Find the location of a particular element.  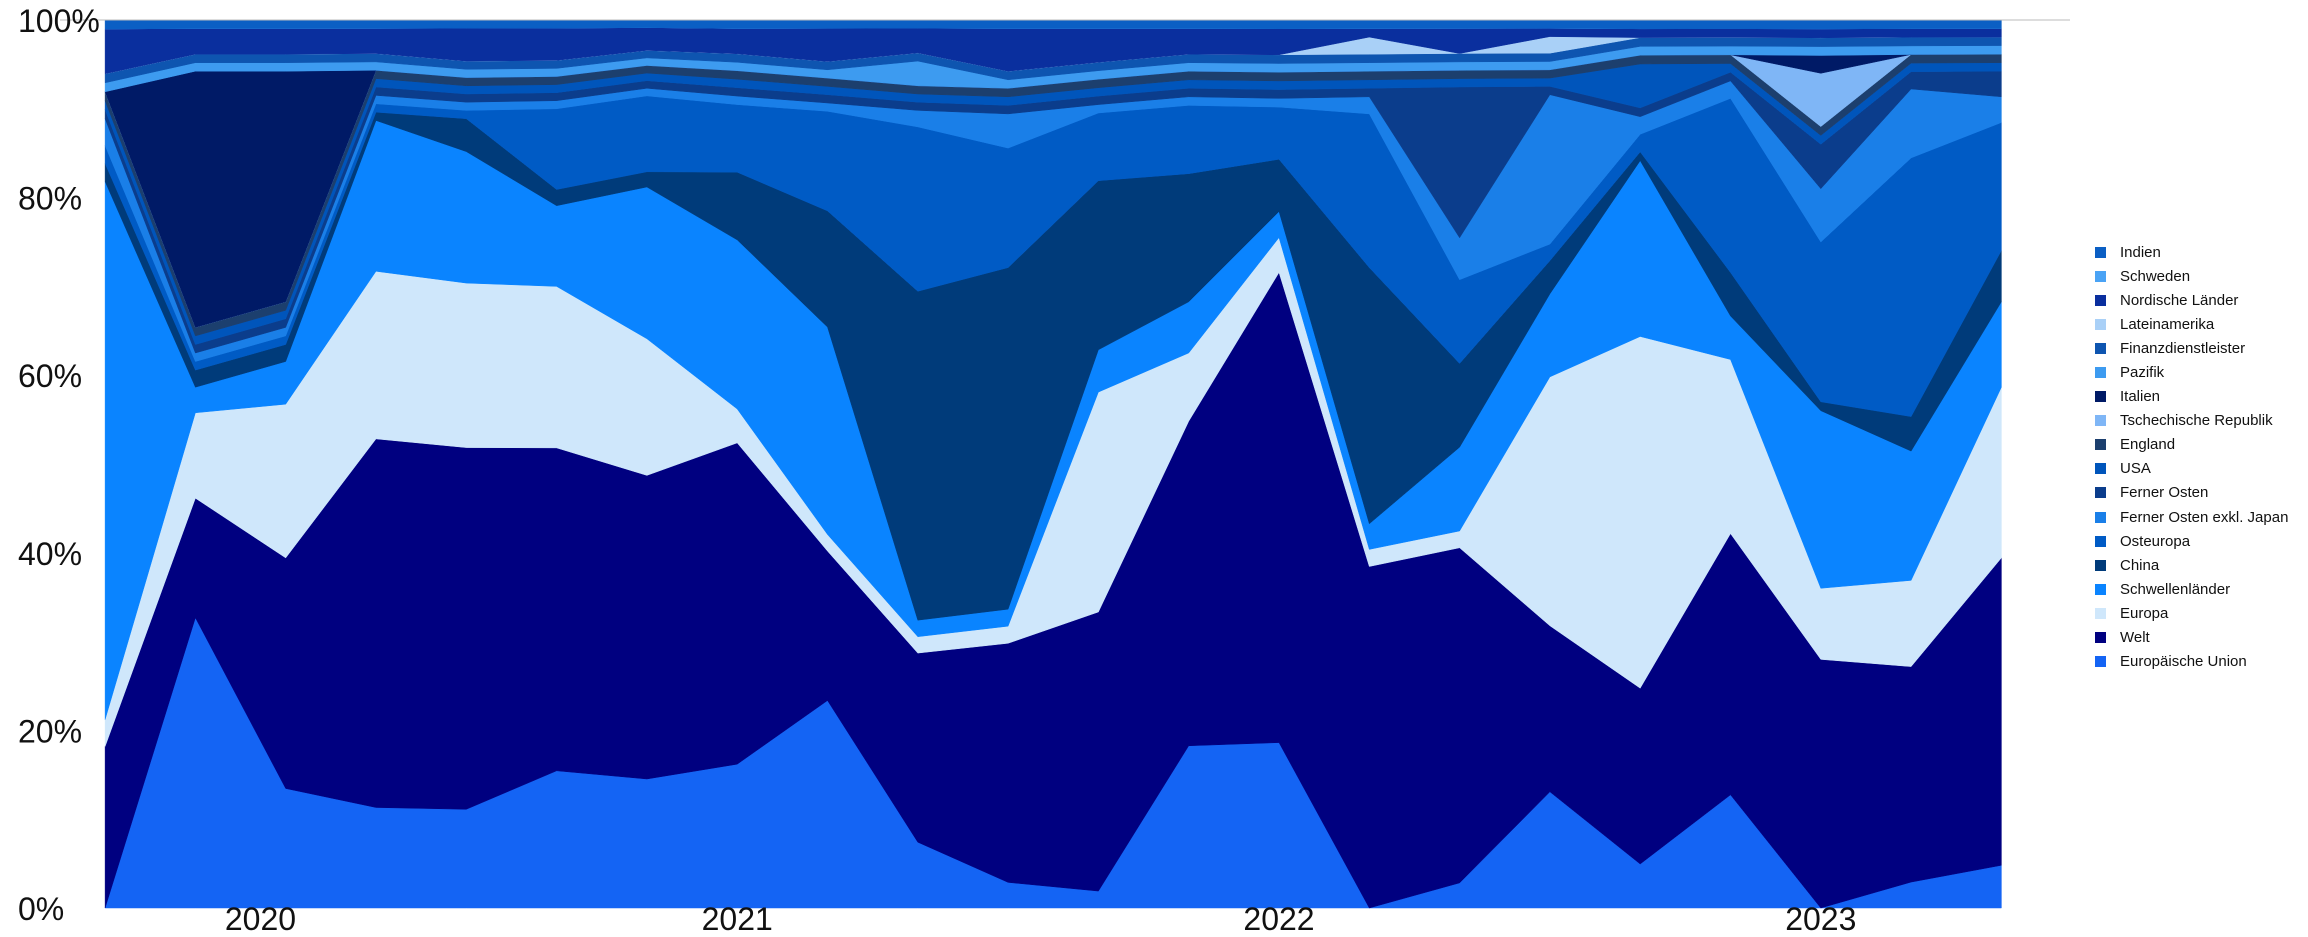

y-tick-label: 40% is located at coordinates (50, 554).